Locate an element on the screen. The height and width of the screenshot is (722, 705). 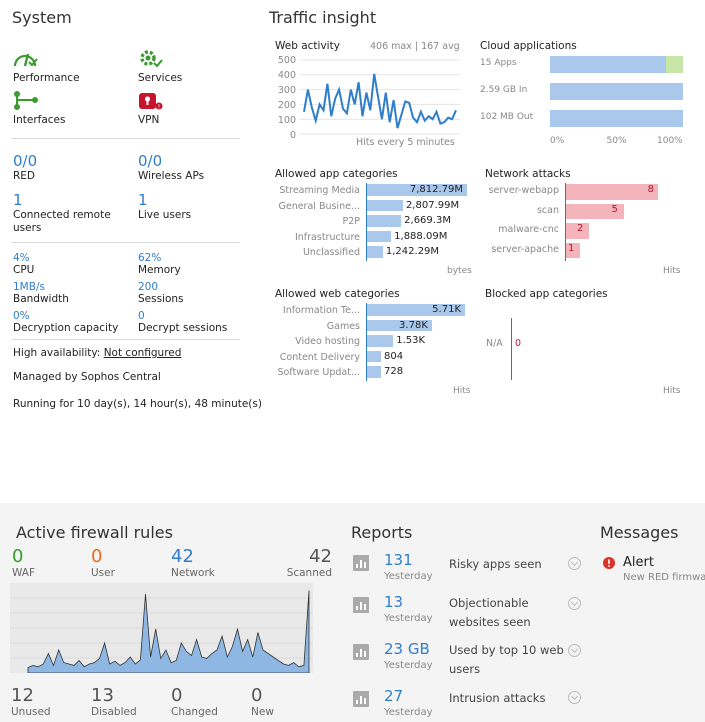
firewall-area is located at coordinates (168, 631).